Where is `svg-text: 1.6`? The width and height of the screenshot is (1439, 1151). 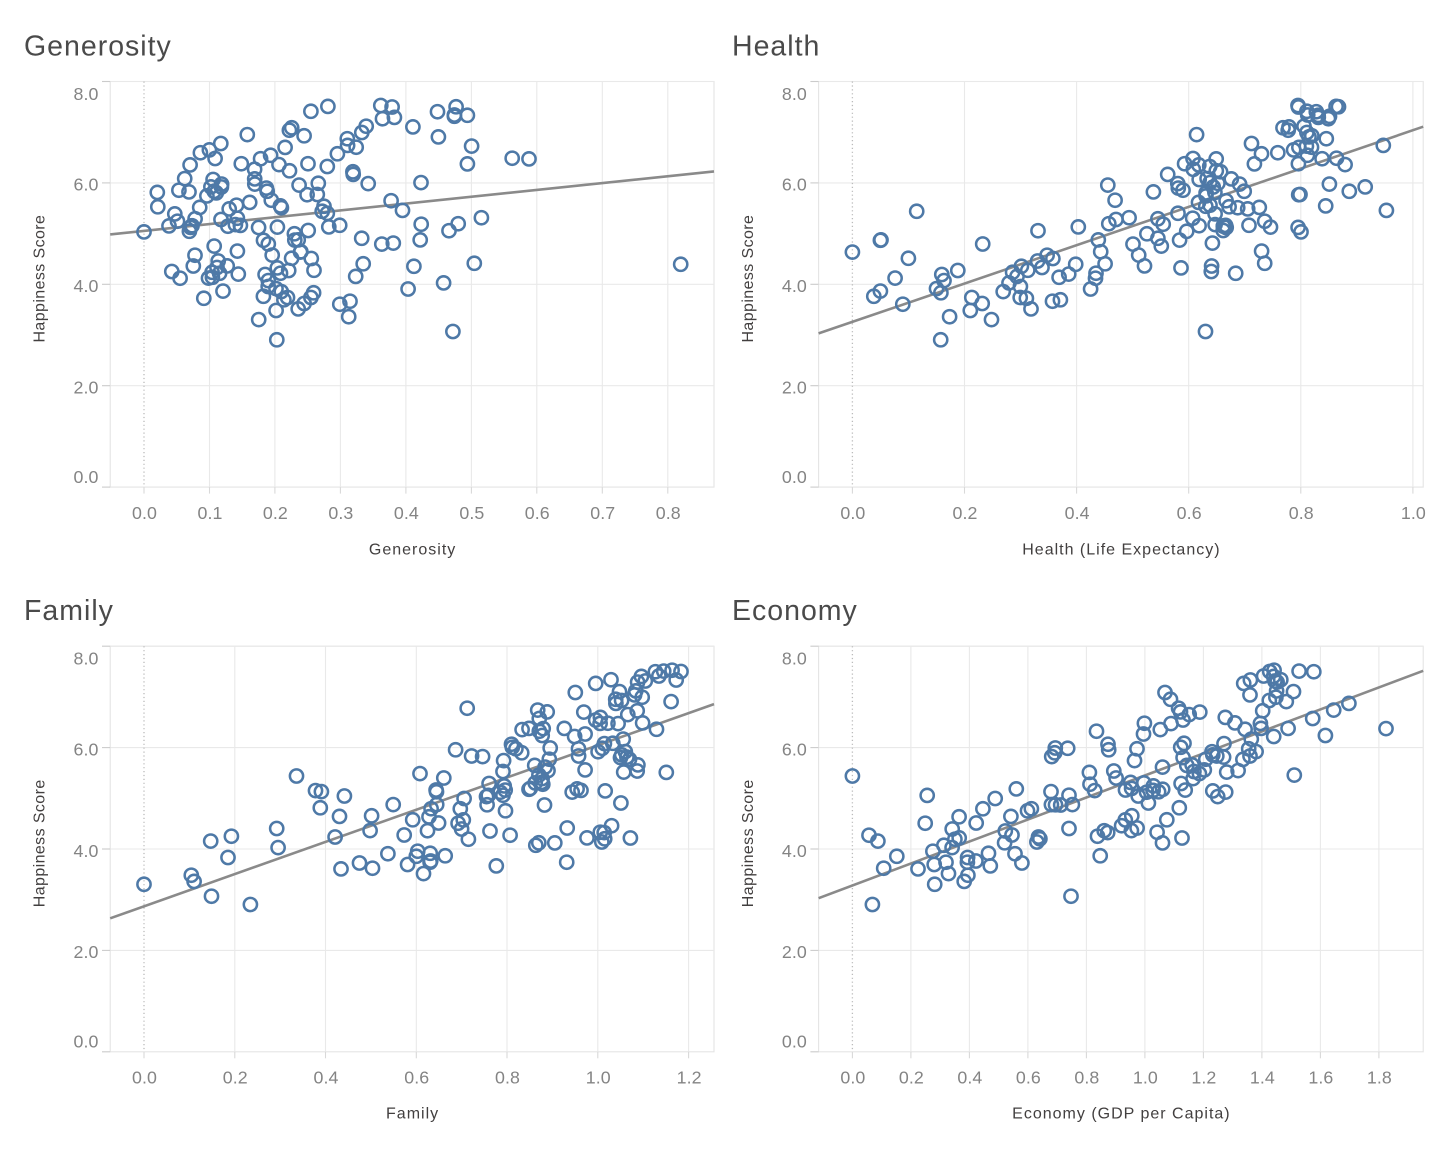 svg-text: 1.6 is located at coordinates (1320, 1078).